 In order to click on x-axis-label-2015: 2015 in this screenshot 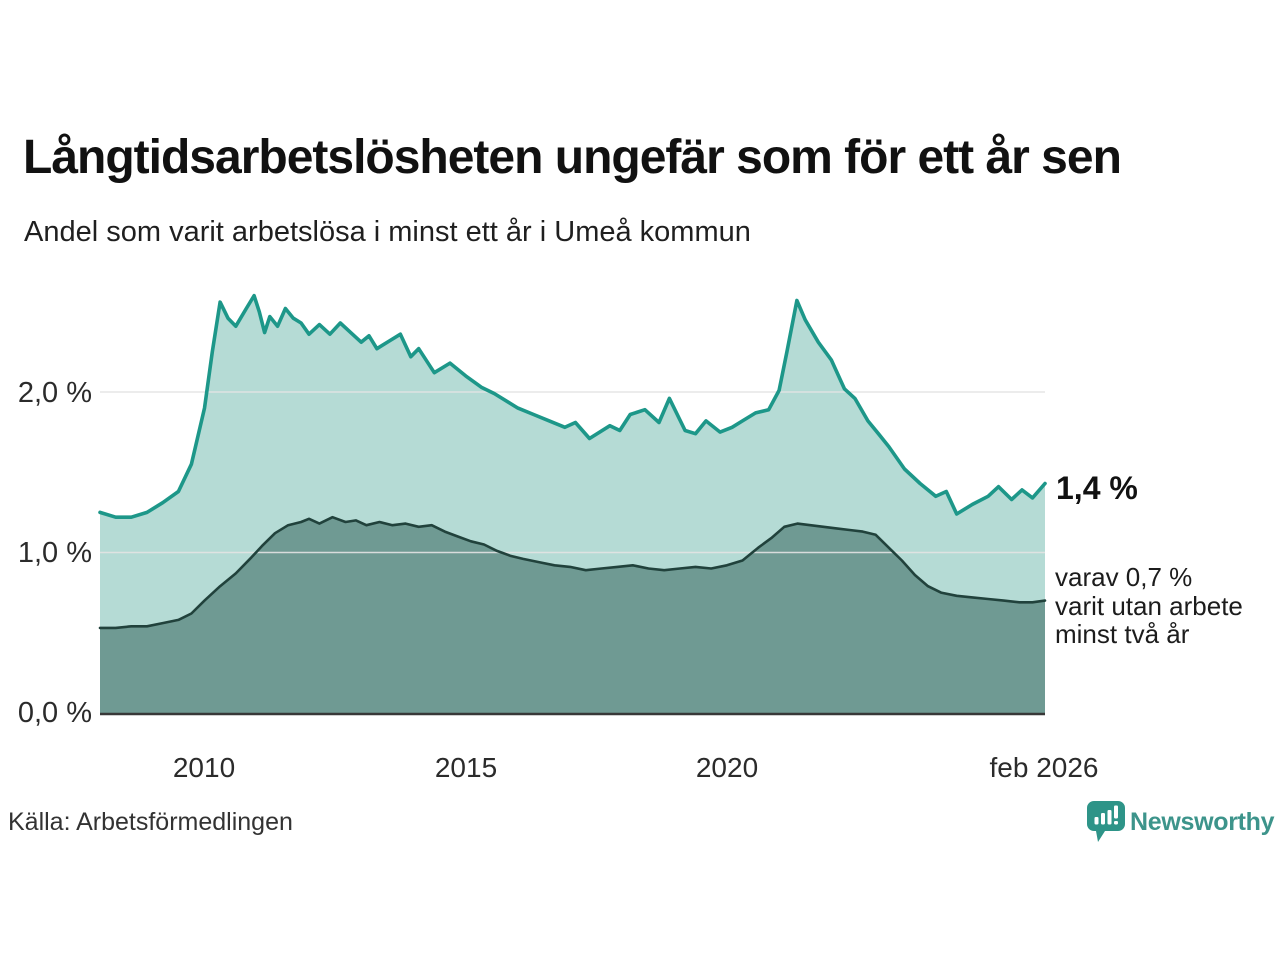, I will do `click(466, 767)`.